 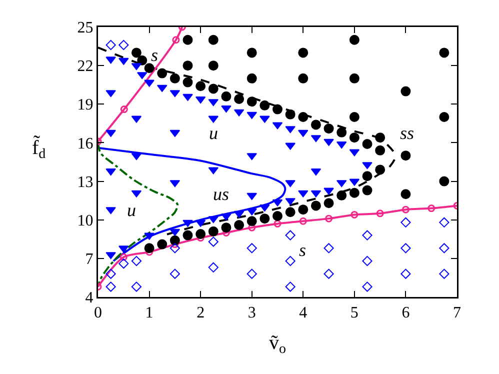 What do you see at coordinates (98, 313) in the screenshot?
I see `x-tick-label: 0` at bounding box center [98, 313].